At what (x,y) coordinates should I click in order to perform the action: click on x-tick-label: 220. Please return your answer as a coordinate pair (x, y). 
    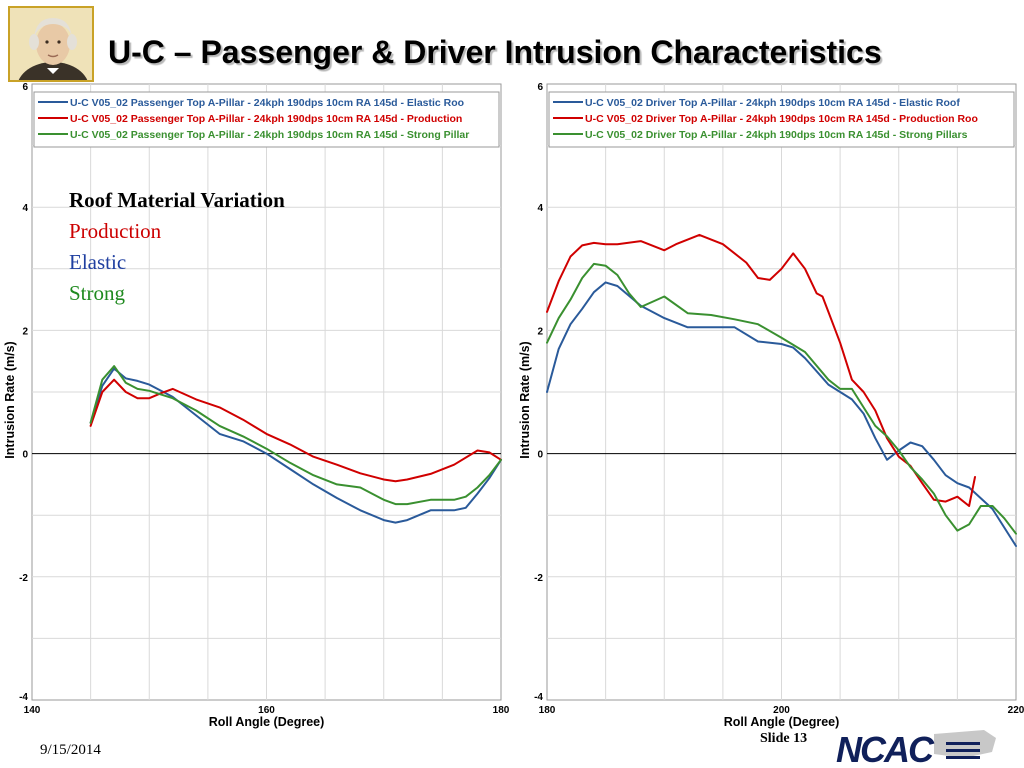
    Looking at the image, I should click on (1016, 710).